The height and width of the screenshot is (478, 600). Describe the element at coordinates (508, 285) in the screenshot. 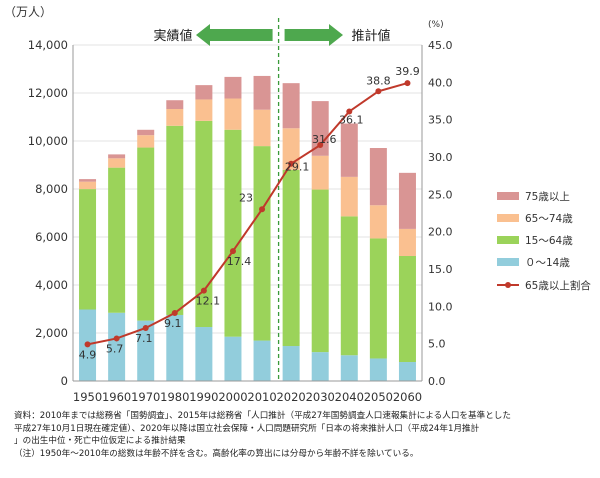

I see `legend-line-marker` at that location.